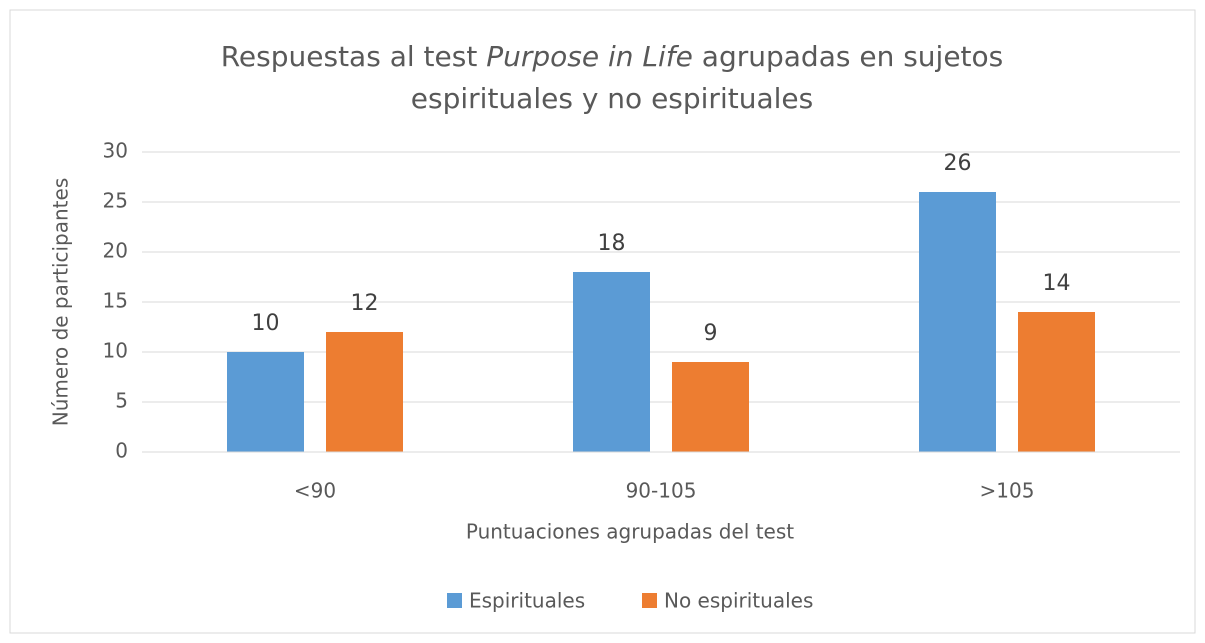 The width and height of the screenshot is (1205, 643). Describe the element at coordinates (365, 303) in the screenshot. I see `data-label: 12` at that location.